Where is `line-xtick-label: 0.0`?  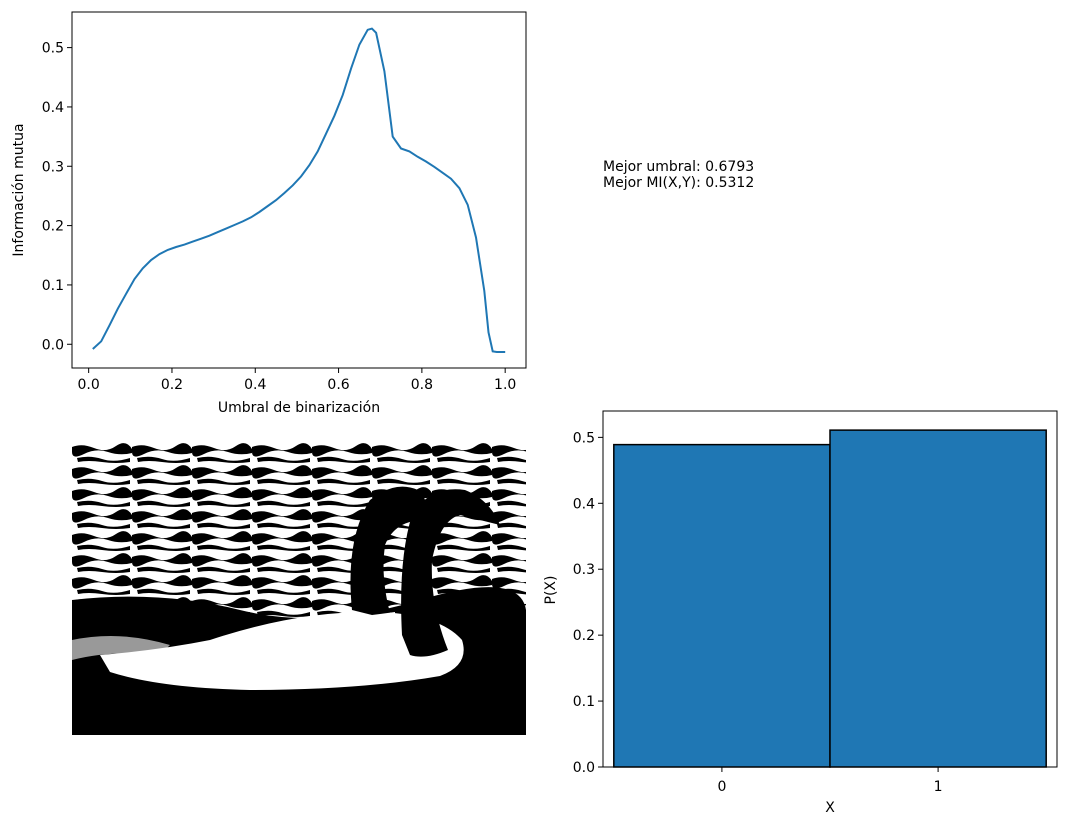
line-xtick-label: 0.0 is located at coordinates (89, 385).